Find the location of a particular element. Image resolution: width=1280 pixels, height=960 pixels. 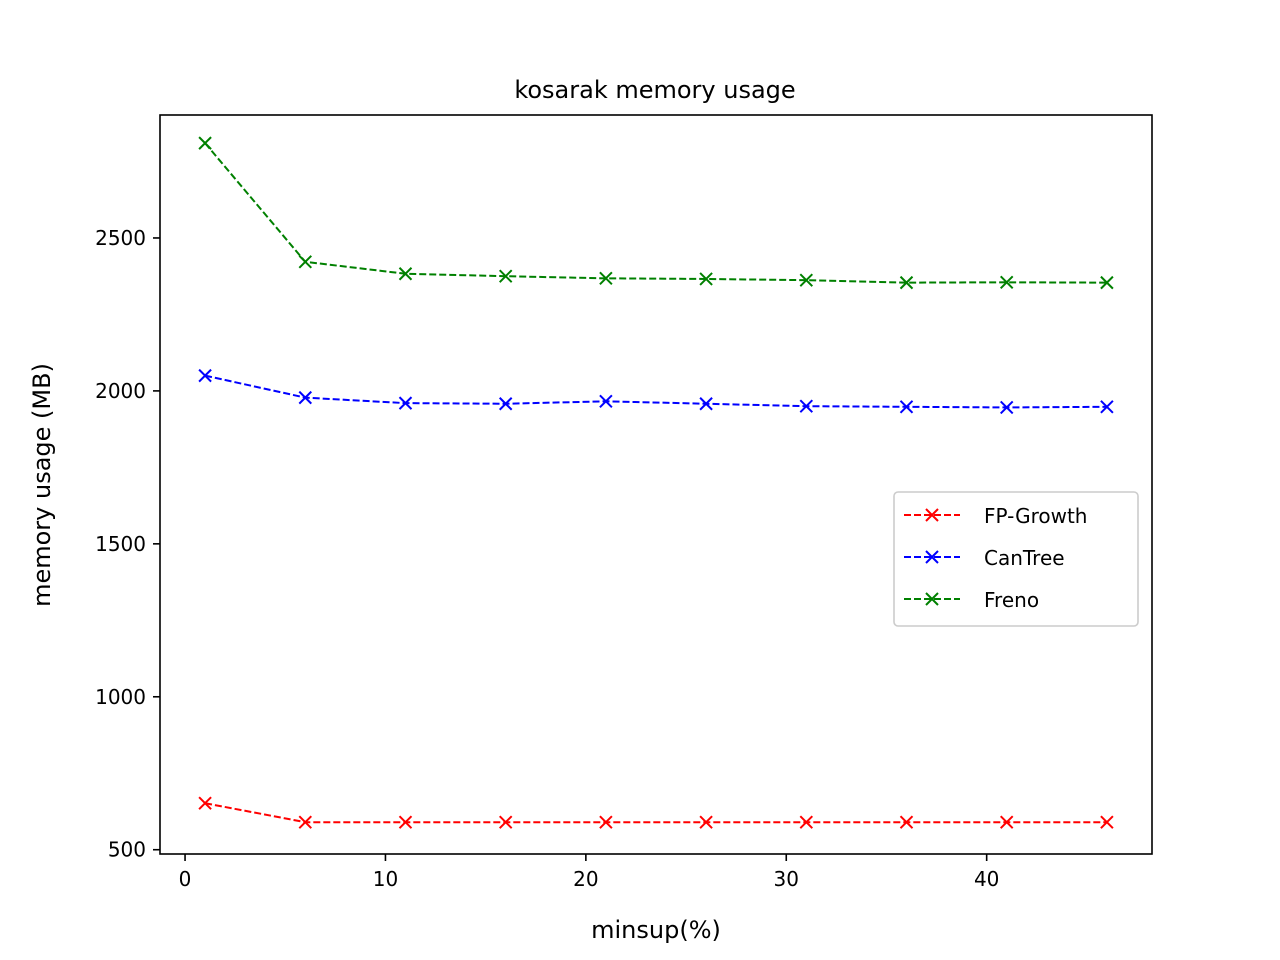

series-cantree is located at coordinates (656, 391).